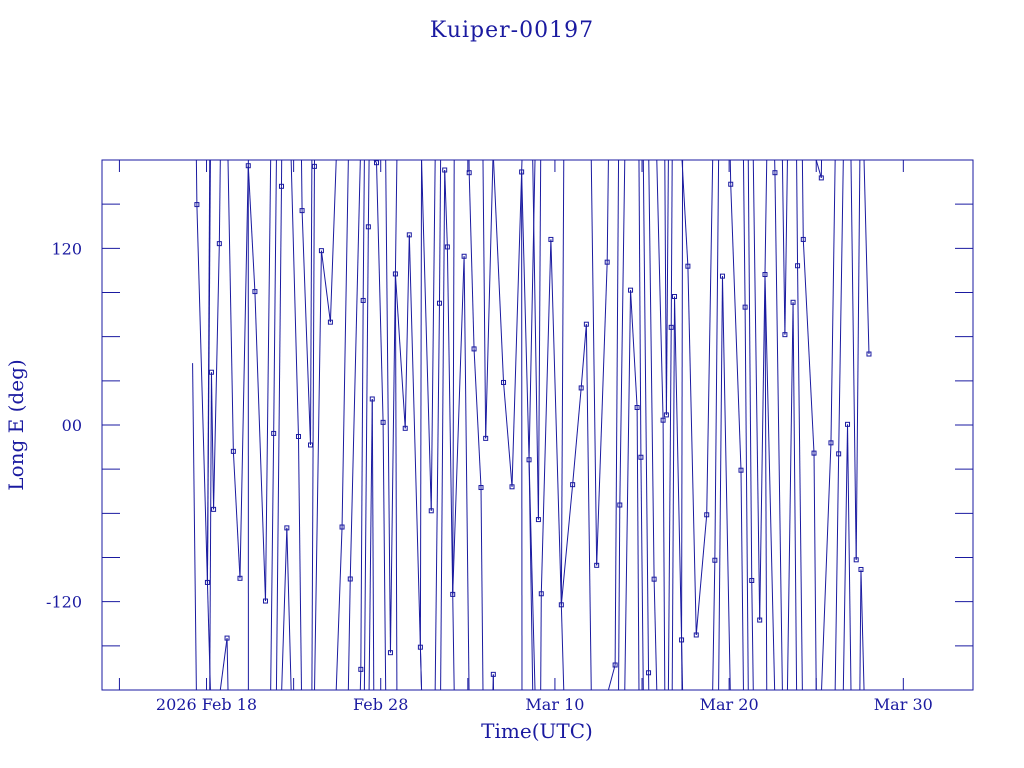  What do you see at coordinates (16, 424) in the screenshot?
I see `y-axis-label: Long E (deg)` at bounding box center [16, 424].